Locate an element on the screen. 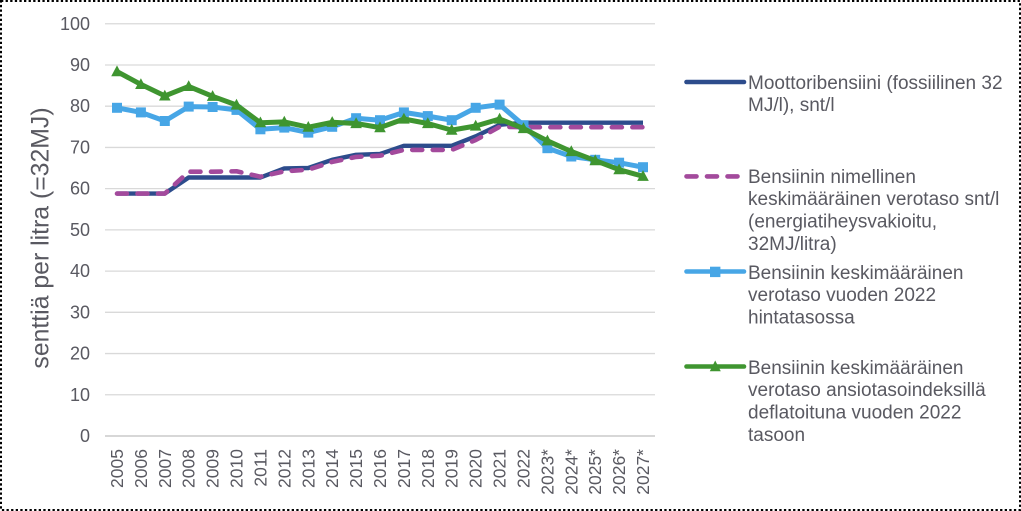 This screenshot has height=511, width=1021. svg-text: 2010 is located at coordinates (237, 468).